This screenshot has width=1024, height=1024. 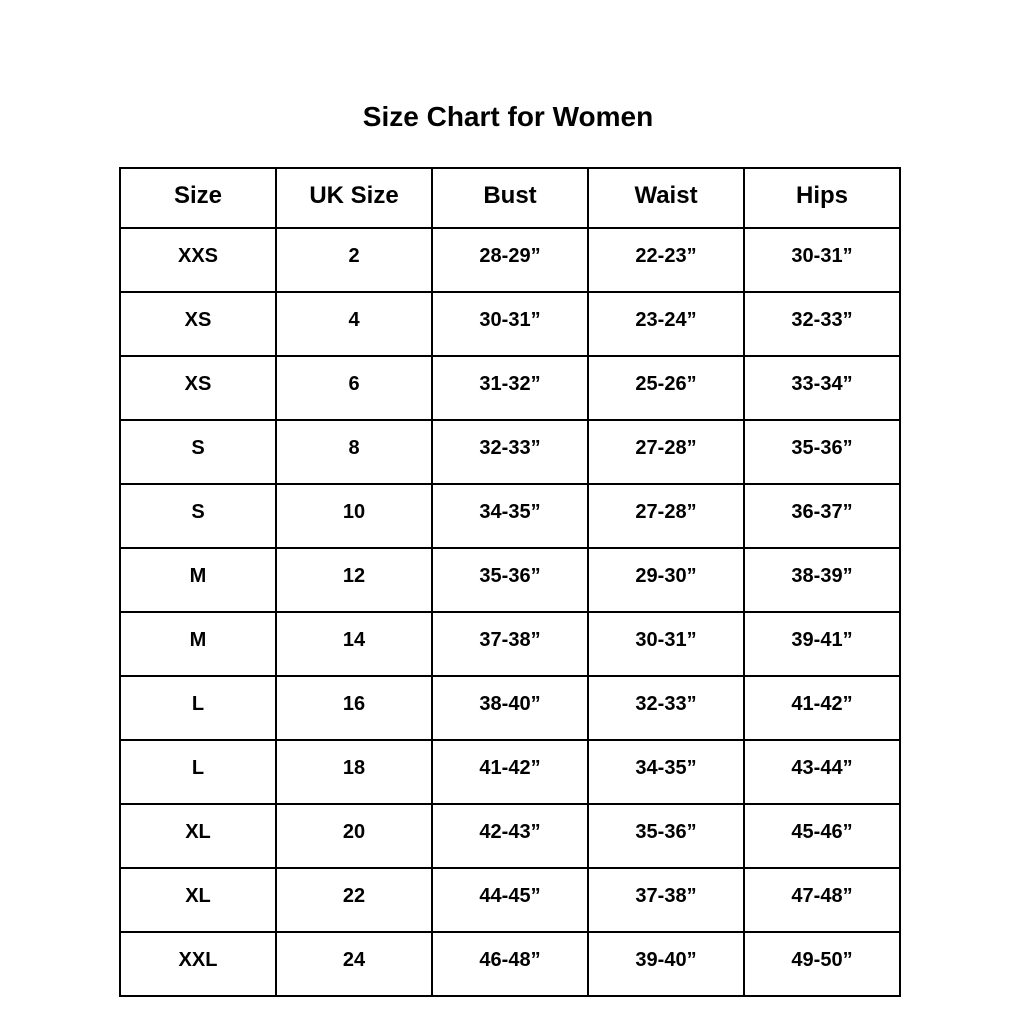 What do you see at coordinates (508, 116) in the screenshot?
I see `page-title: Size Chart for Women` at bounding box center [508, 116].